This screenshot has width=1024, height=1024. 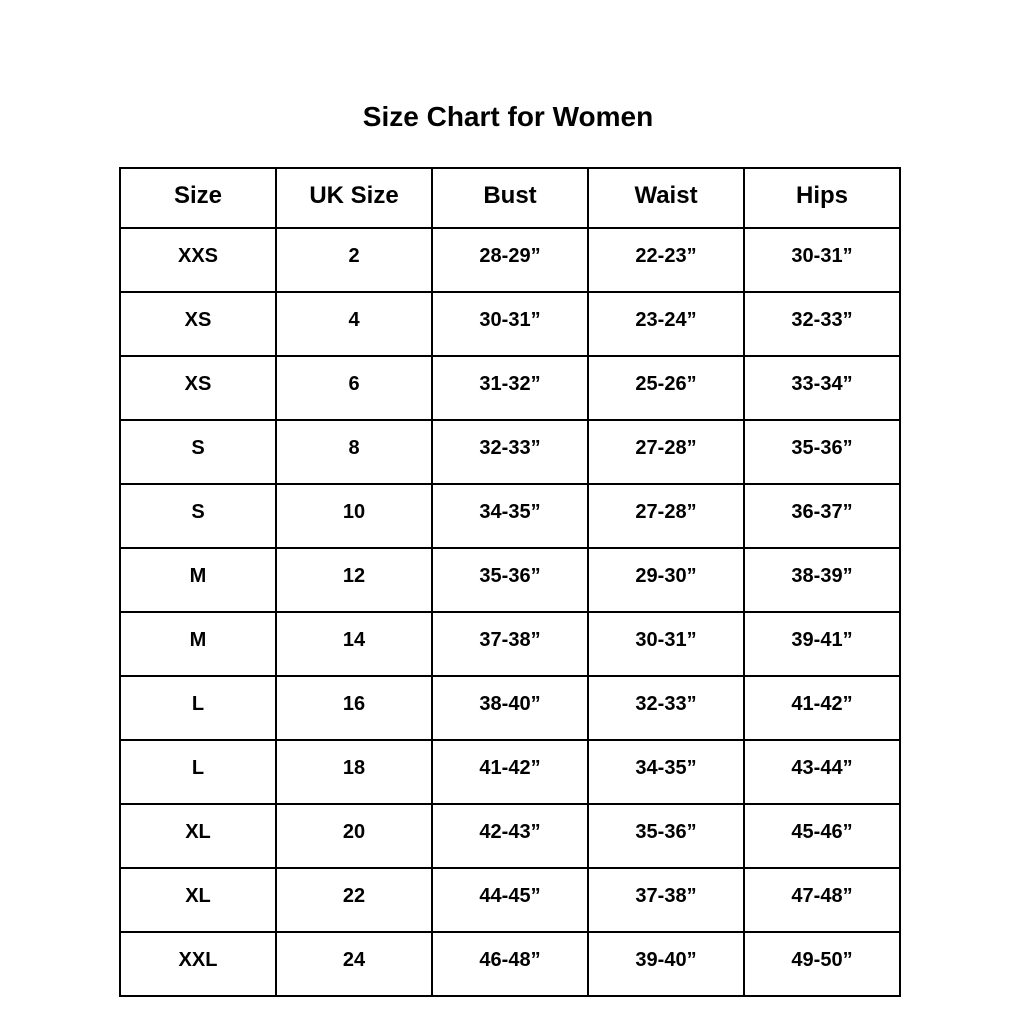 What do you see at coordinates (508, 116) in the screenshot?
I see `page-title: Size Chart for Women` at bounding box center [508, 116].